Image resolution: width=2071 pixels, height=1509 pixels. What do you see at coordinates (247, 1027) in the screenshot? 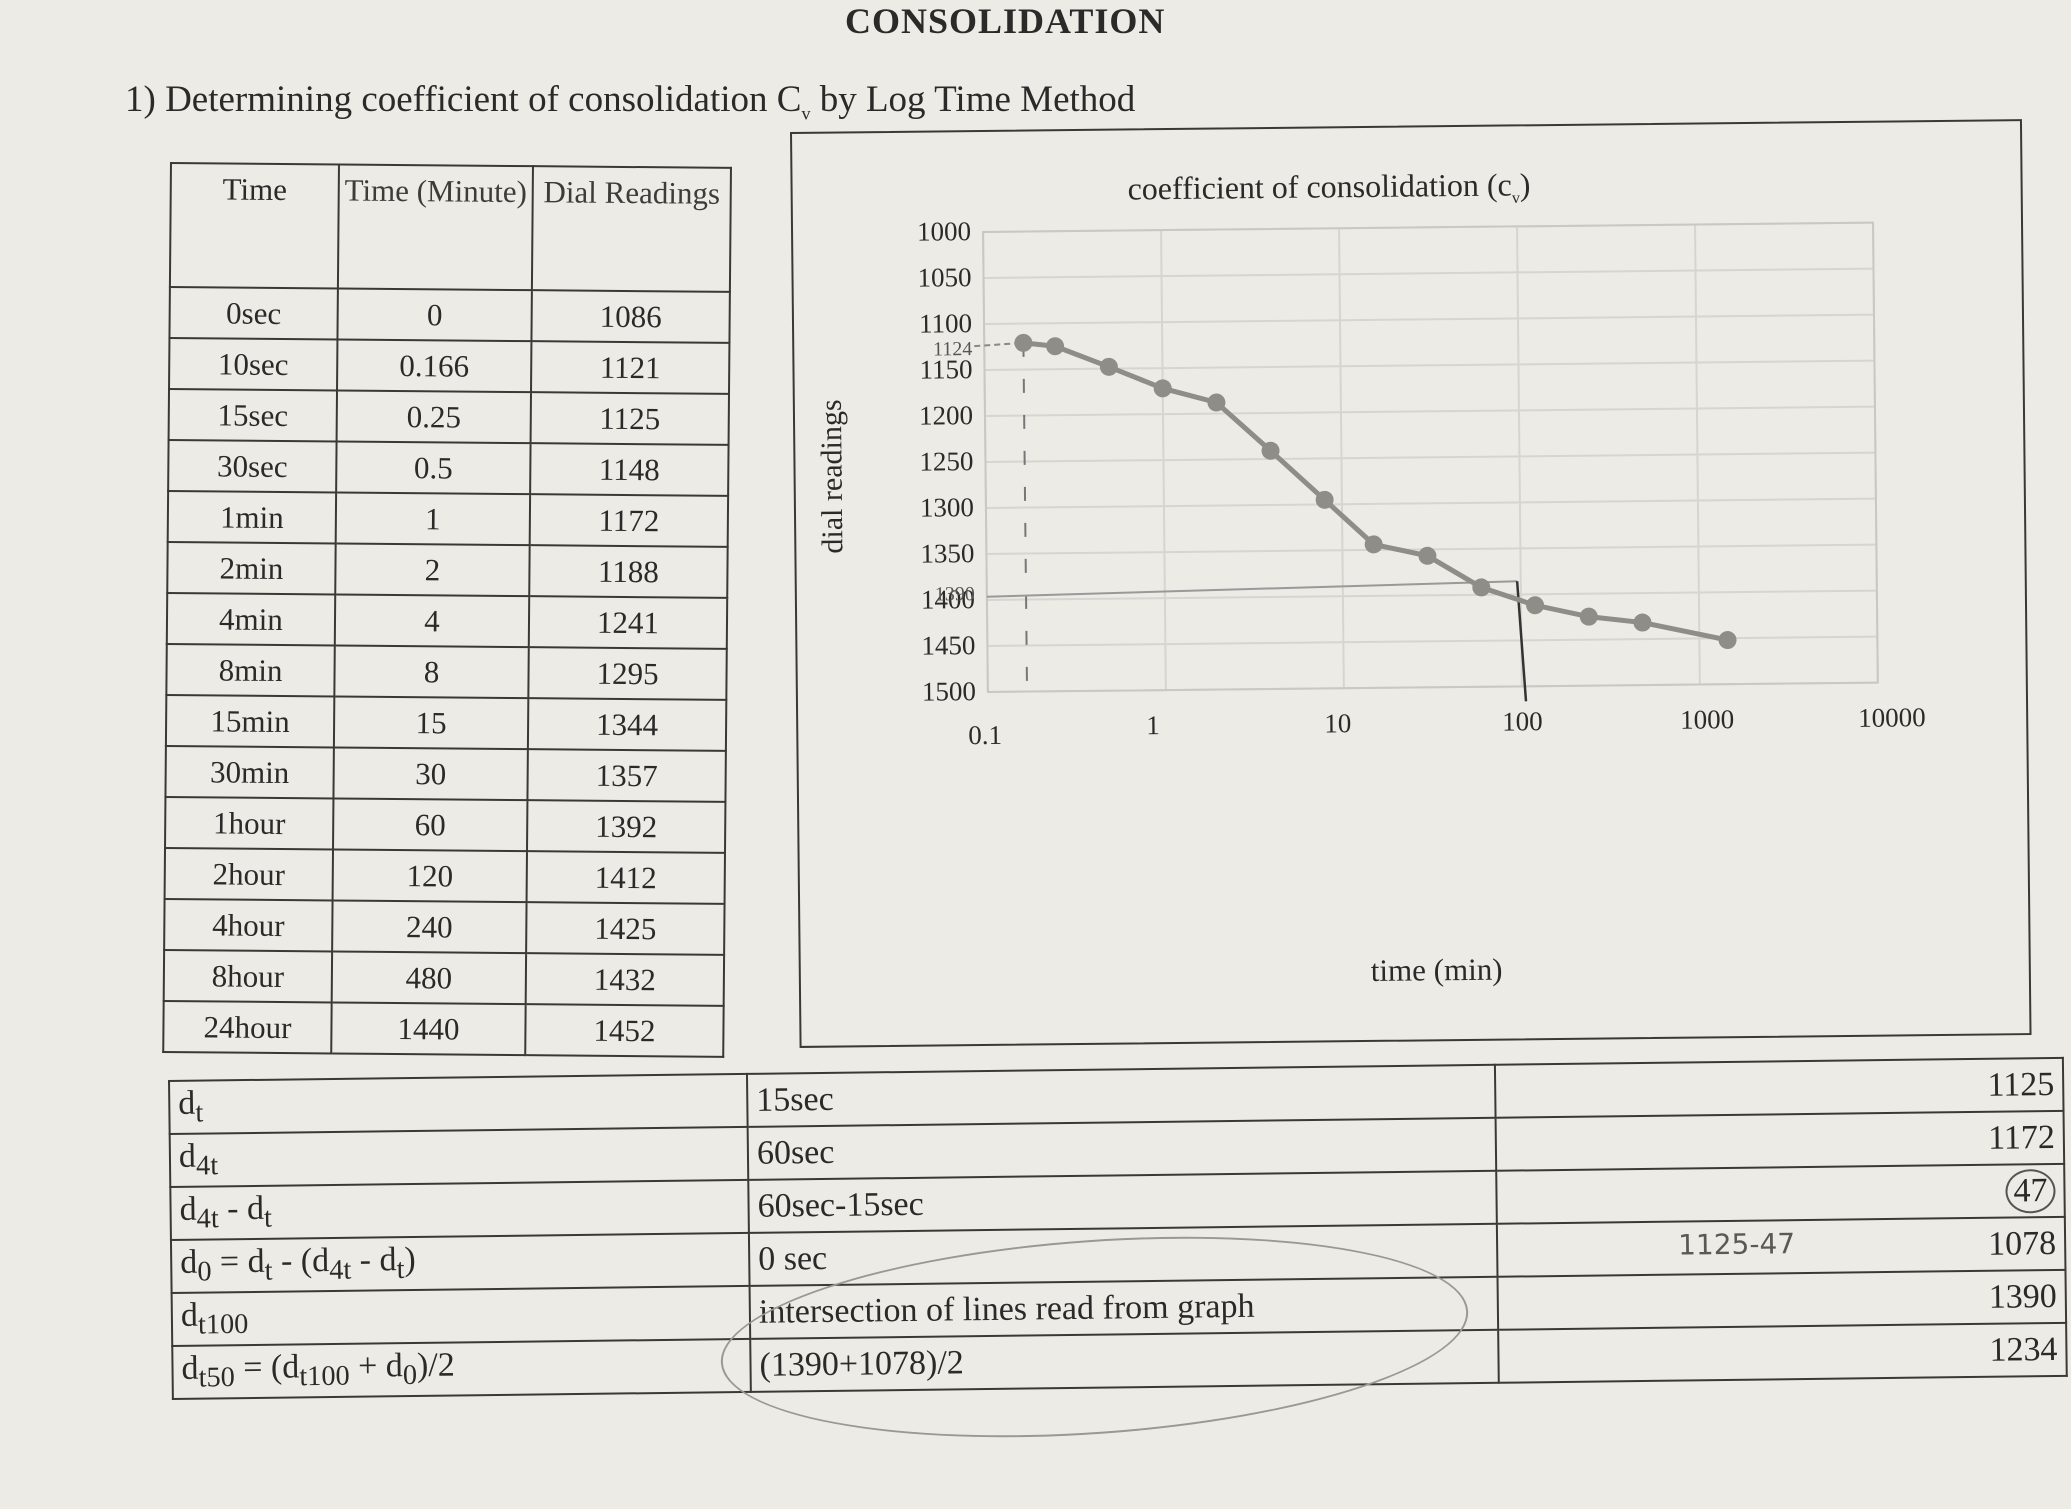
I see `cell-time: 24hour` at bounding box center [247, 1027].